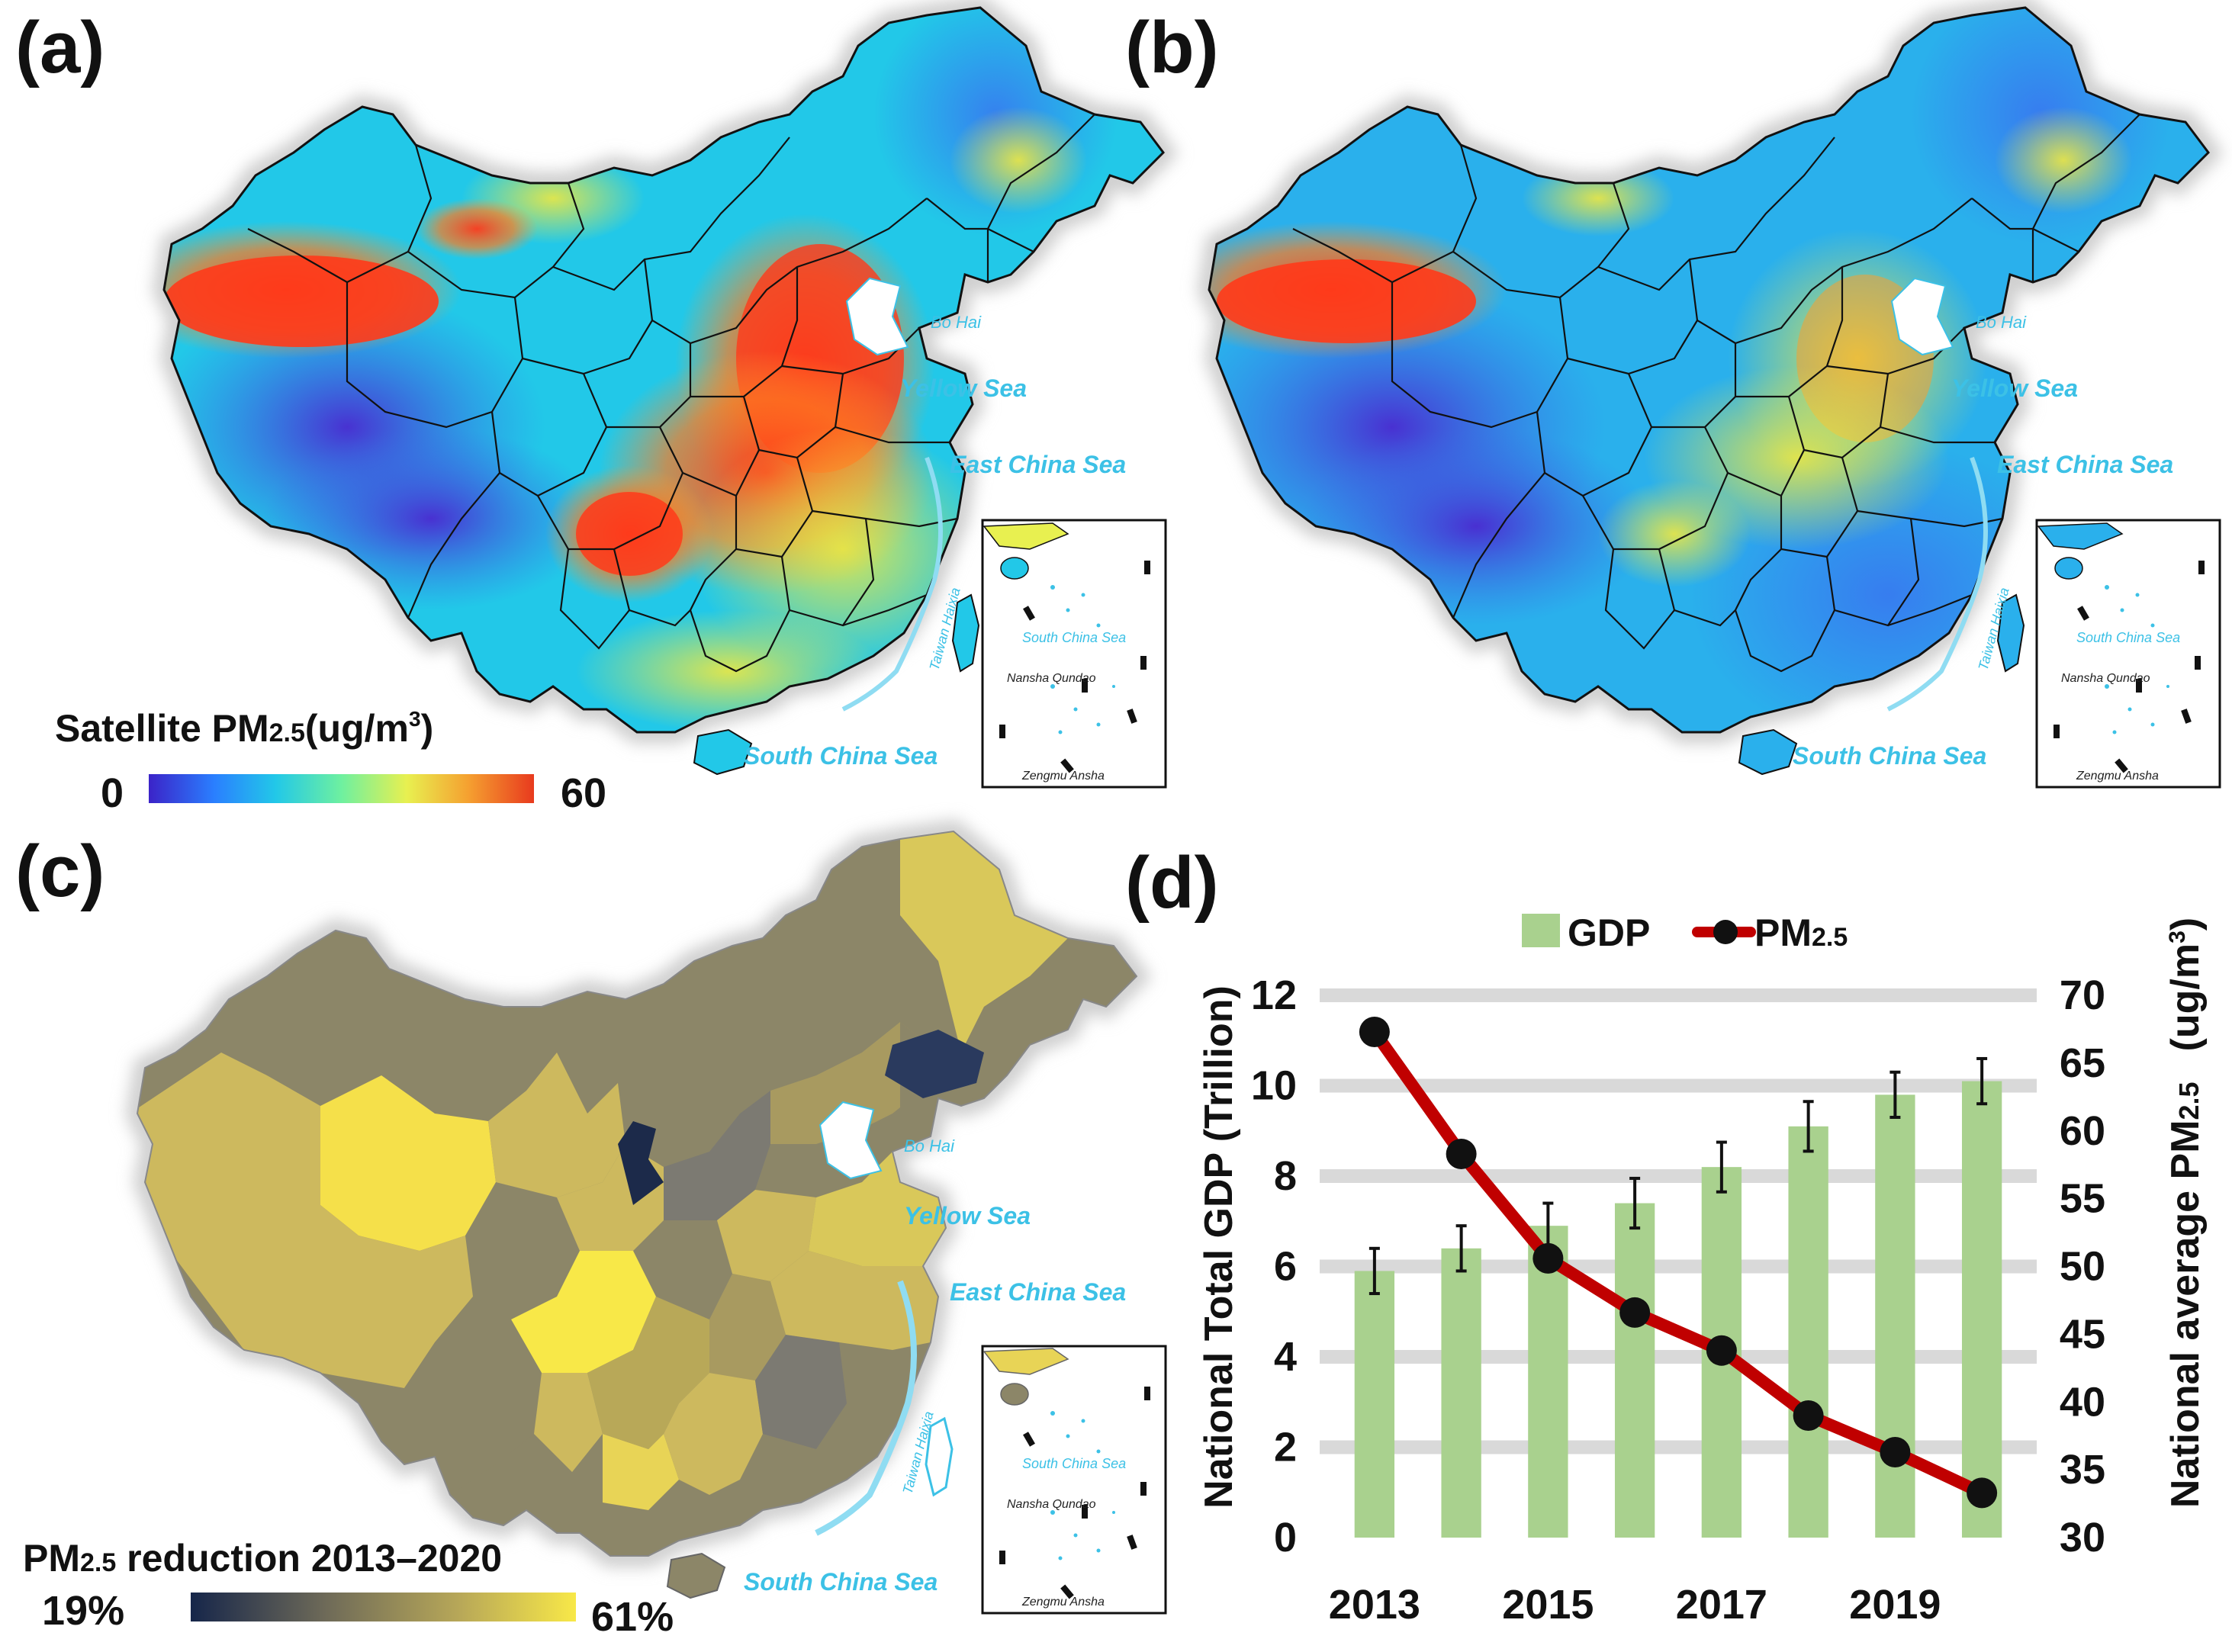 The width and height of the screenshot is (2232, 1652). Describe the element at coordinates (2082, 1334) in the screenshot. I see `right-axis-tick-label: 45` at that location.